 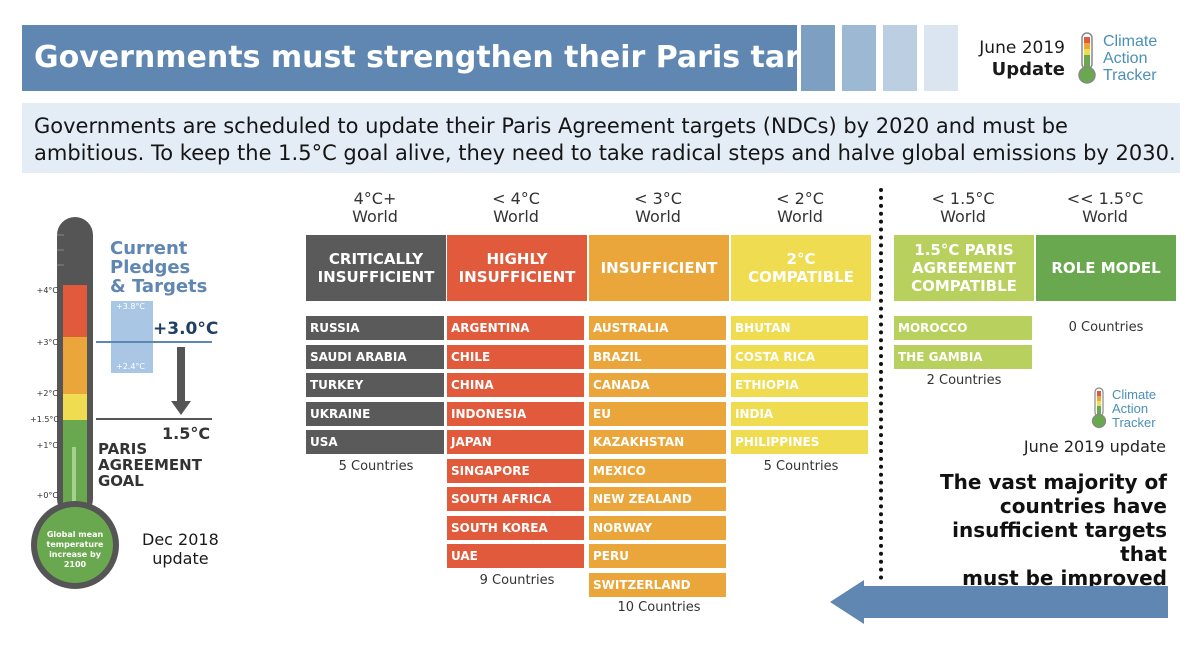 What do you see at coordinates (516, 198) in the screenshot?
I see `world-label-temp: < 4°C` at bounding box center [516, 198].